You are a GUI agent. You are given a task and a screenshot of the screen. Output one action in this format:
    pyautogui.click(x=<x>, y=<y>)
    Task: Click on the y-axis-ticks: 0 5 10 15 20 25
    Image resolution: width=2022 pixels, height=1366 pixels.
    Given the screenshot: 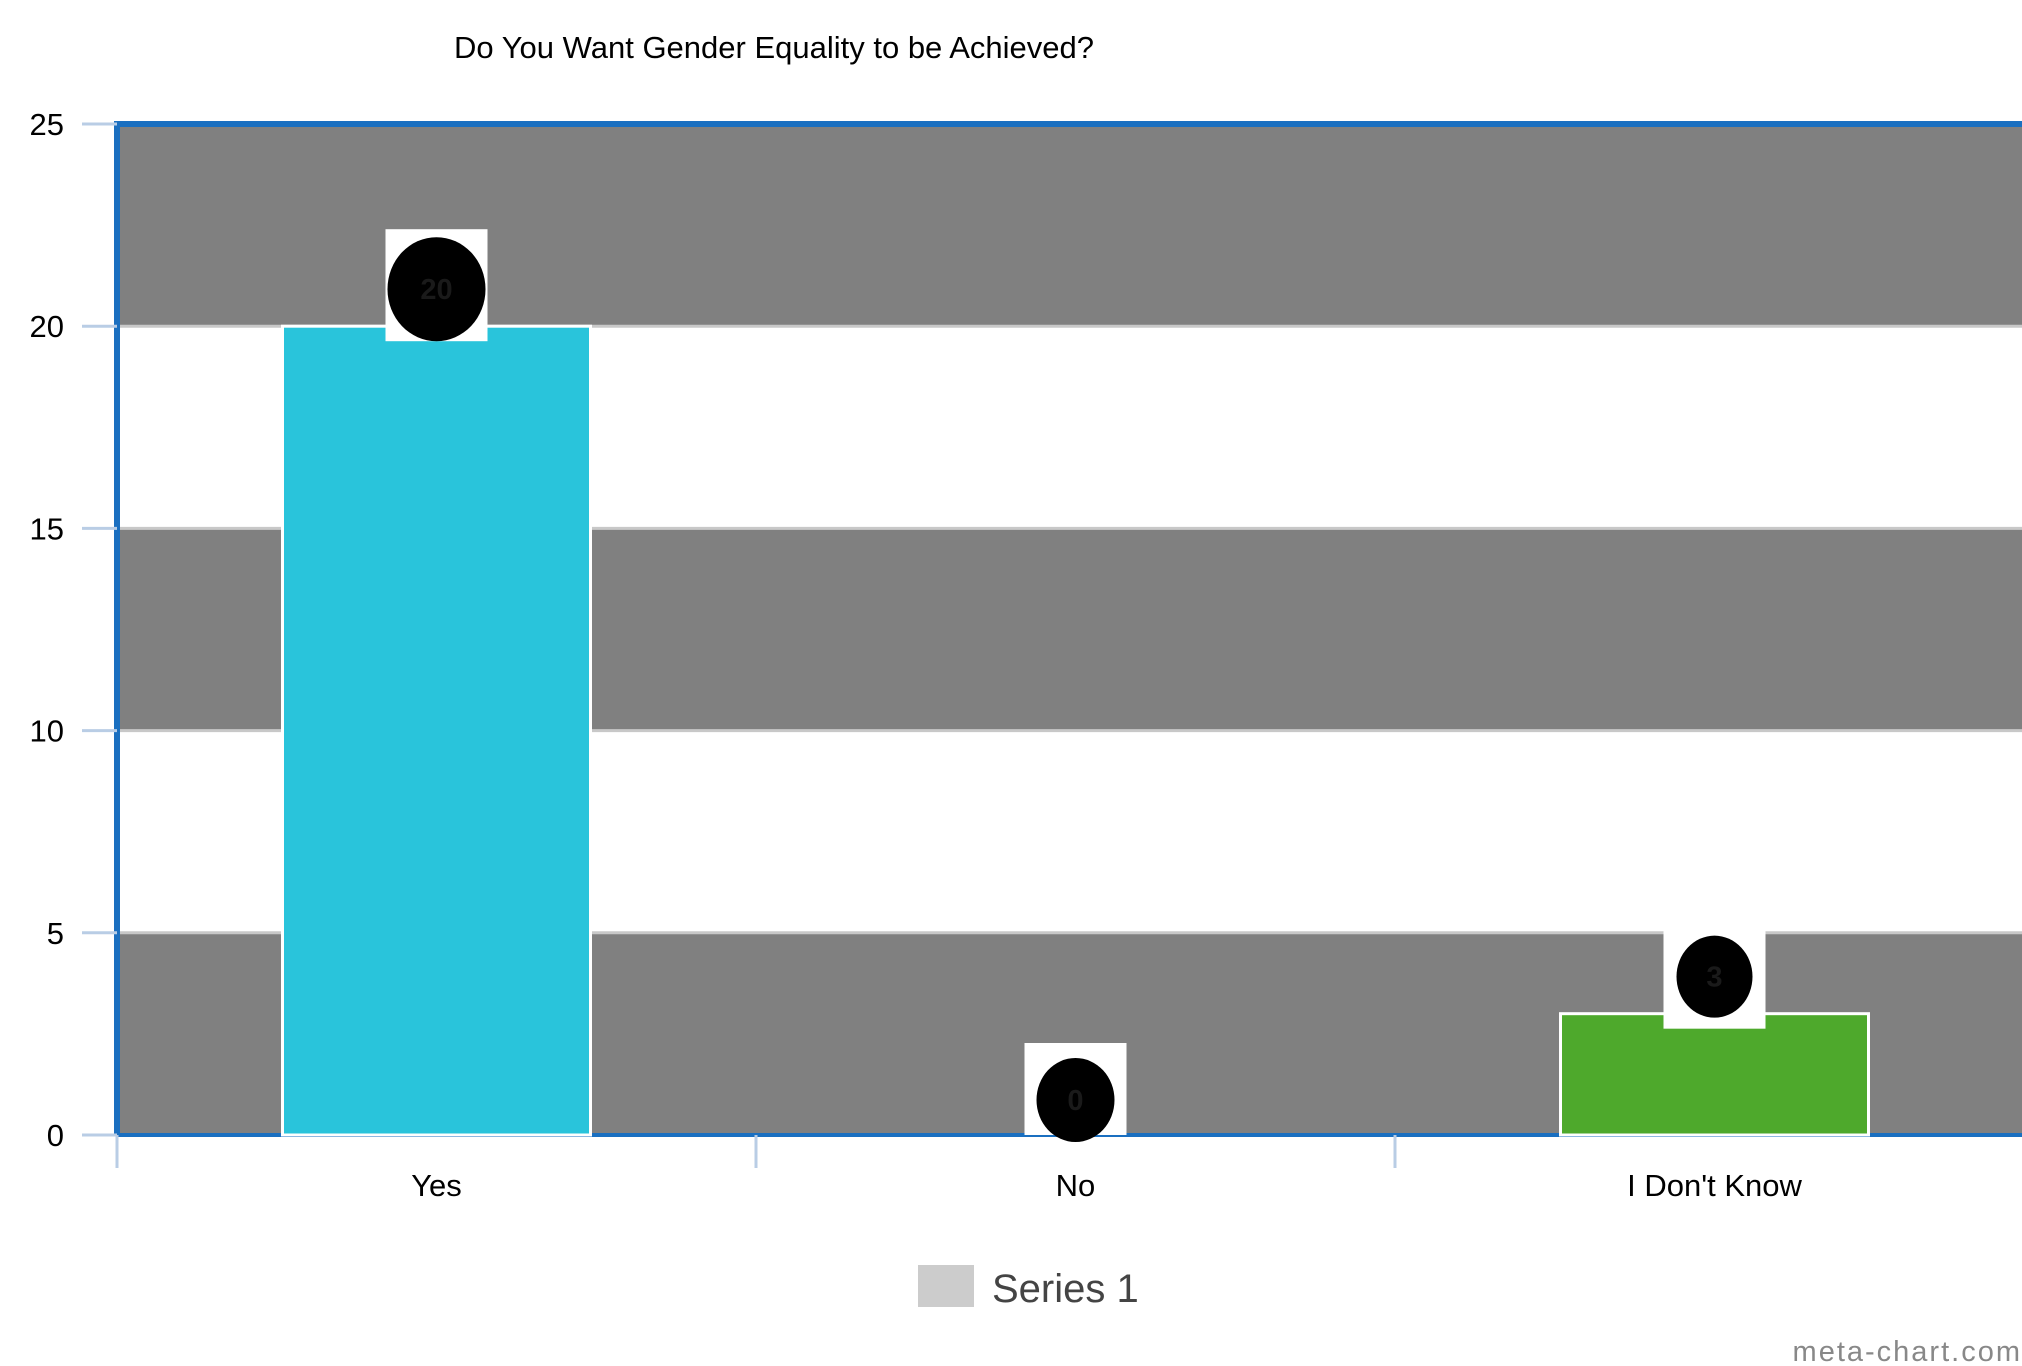 What is the action you would take?
    pyautogui.click(x=73, y=630)
    